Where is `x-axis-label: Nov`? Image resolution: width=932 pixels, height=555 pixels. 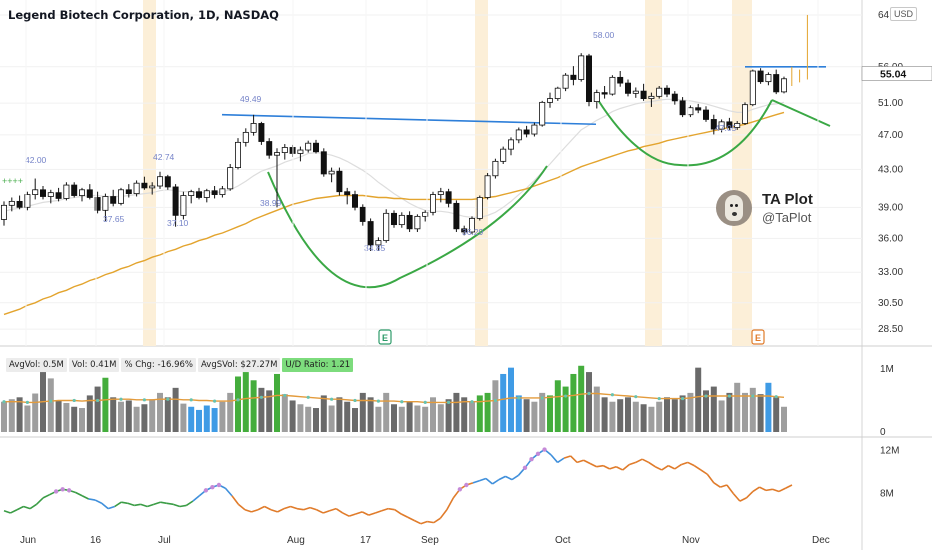 x-axis-label: Nov is located at coordinates (691, 540).